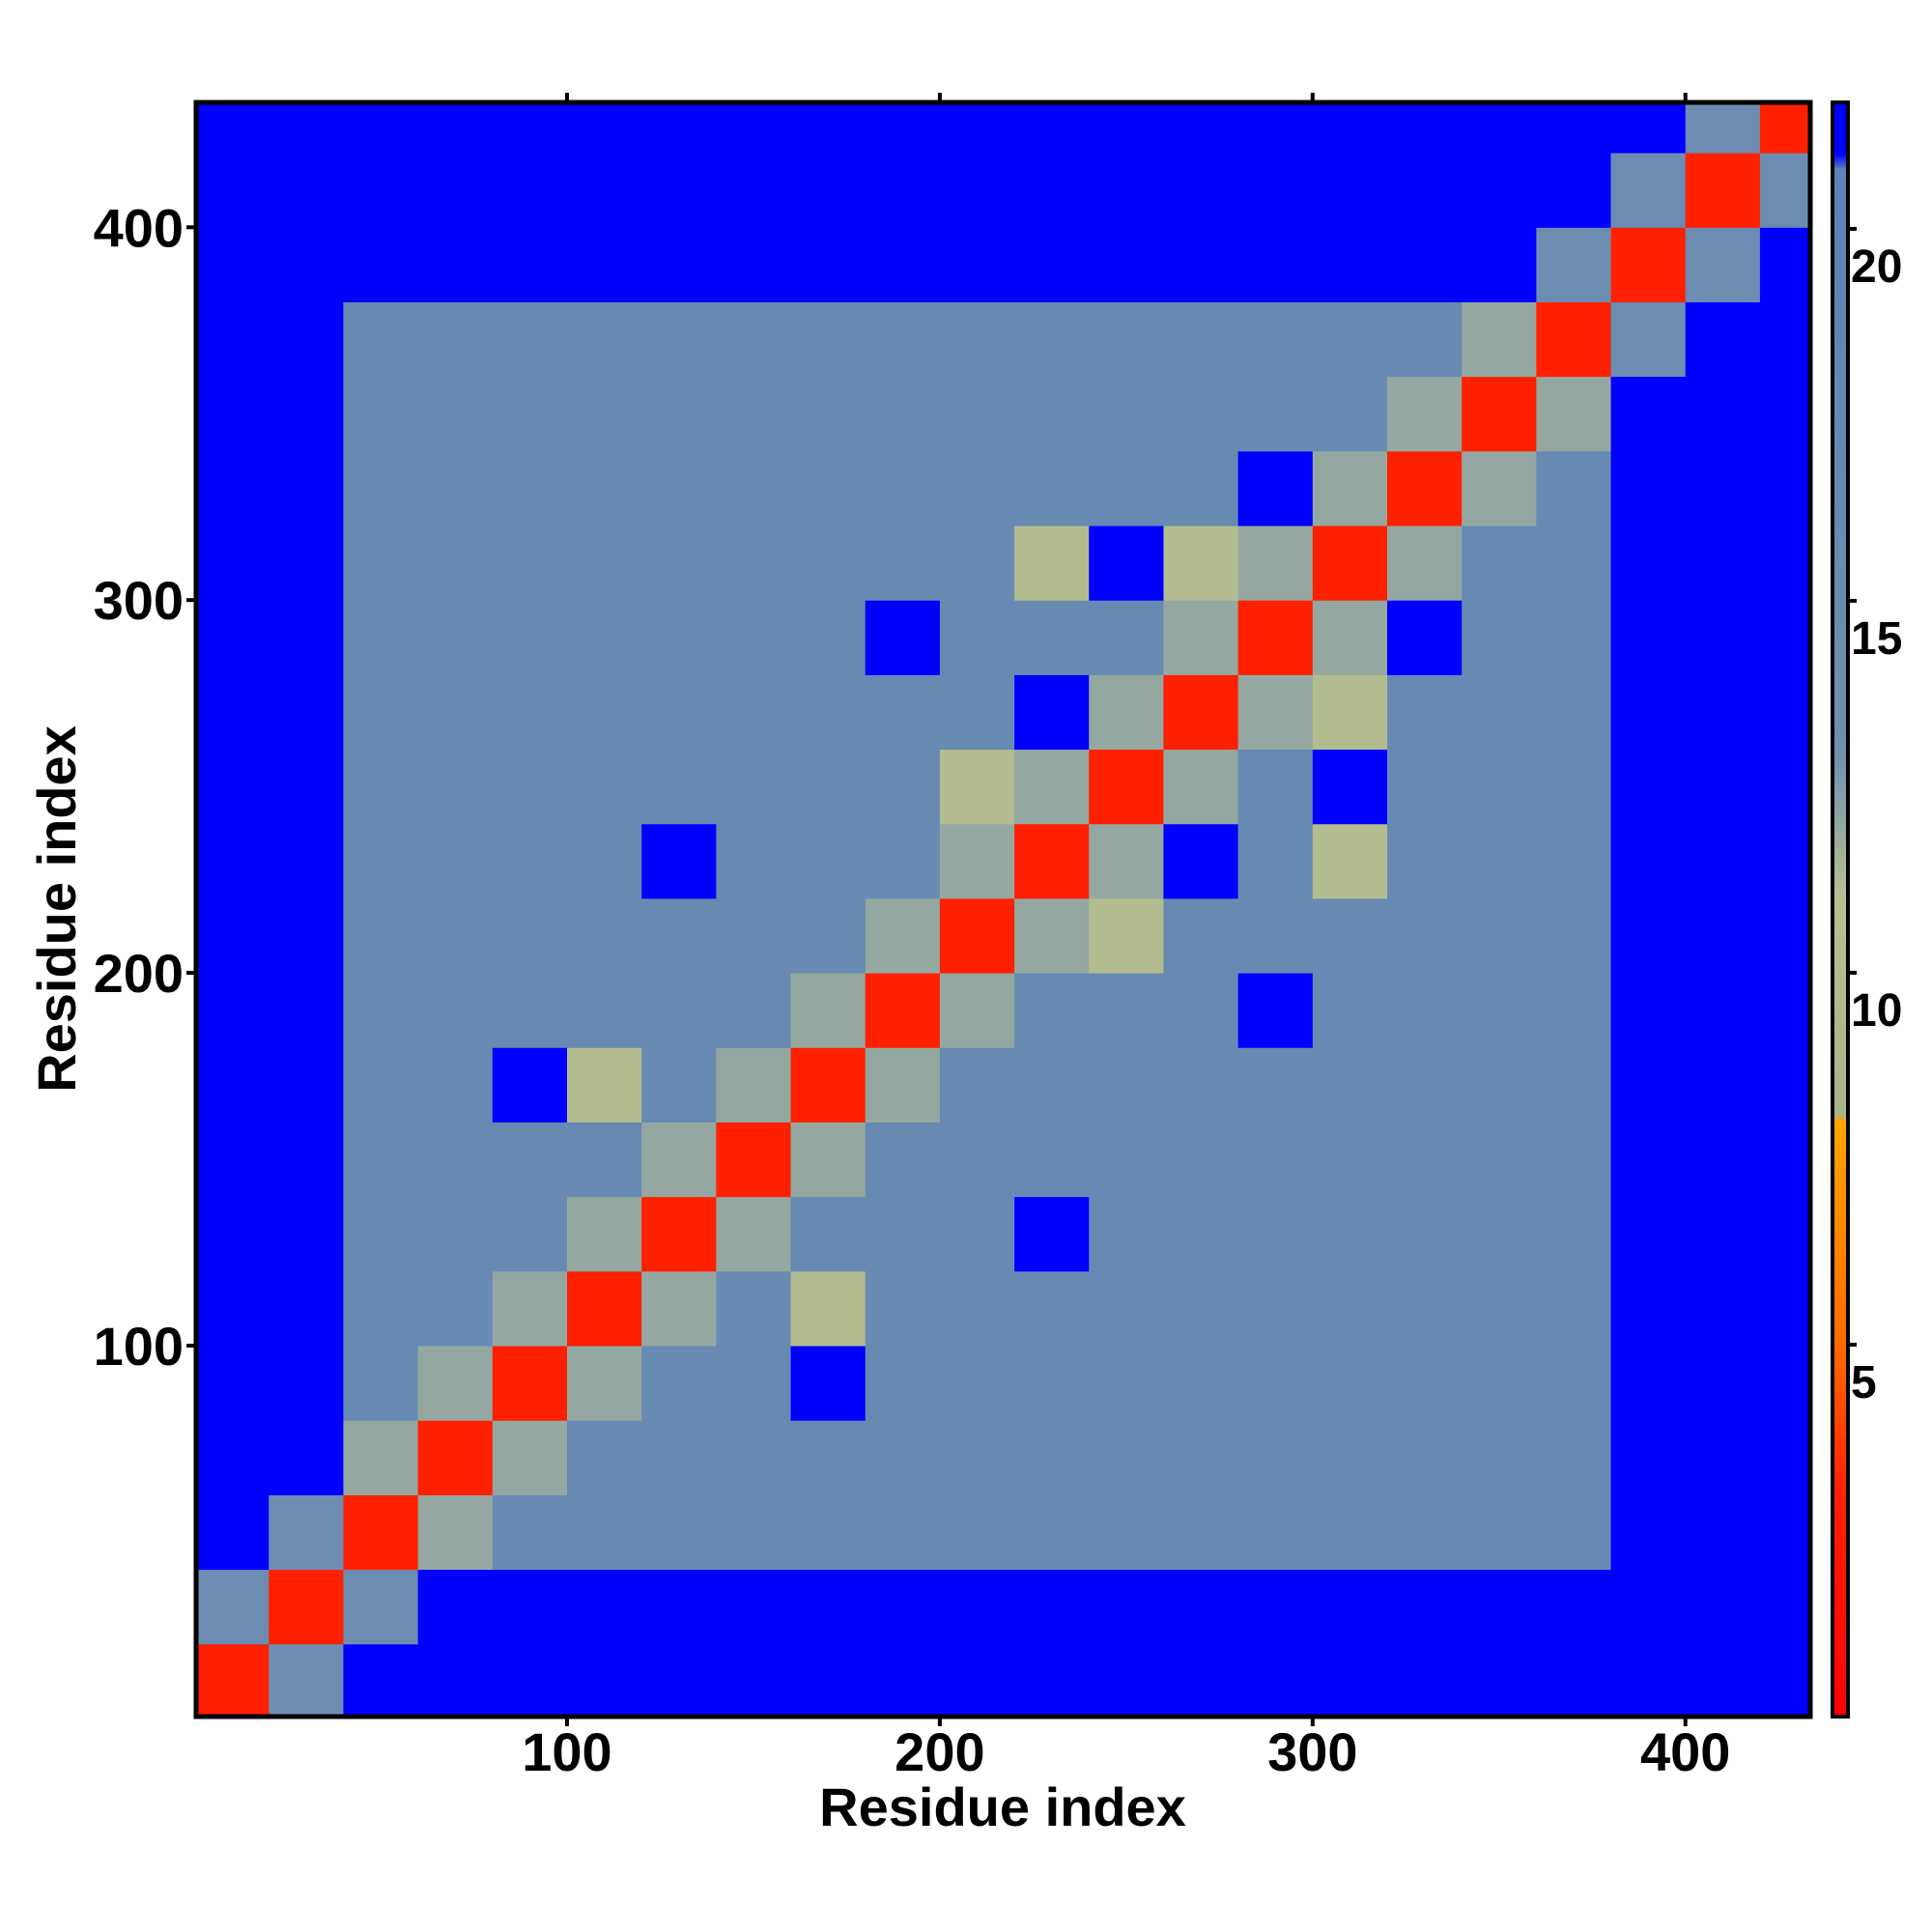 Image resolution: width=1932 pixels, height=1932 pixels. I want to click on x-tick-label: 300, so click(1312, 1751).